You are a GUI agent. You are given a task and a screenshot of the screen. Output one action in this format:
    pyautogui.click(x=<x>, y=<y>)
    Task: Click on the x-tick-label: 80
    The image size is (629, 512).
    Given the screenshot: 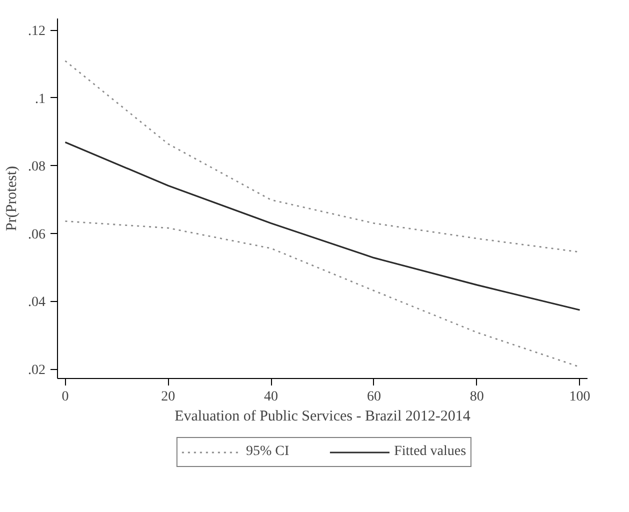 What is the action you would take?
    pyautogui.click(x=477, y=397)
    